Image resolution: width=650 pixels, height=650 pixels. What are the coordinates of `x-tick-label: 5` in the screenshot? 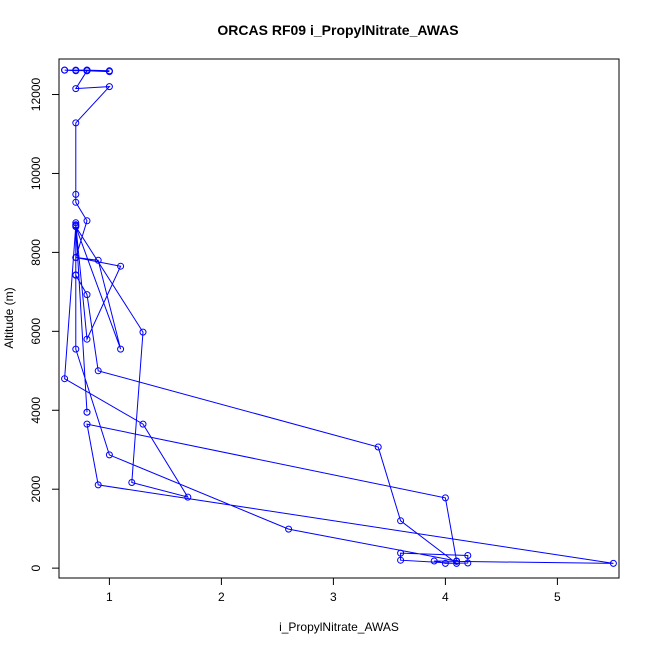 It's located at (557, 597).